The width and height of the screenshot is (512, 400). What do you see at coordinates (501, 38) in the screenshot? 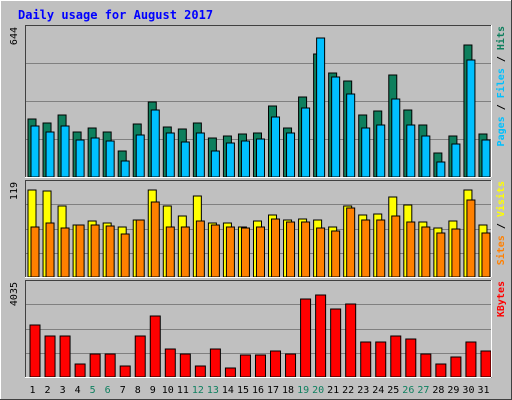
I see `legend-entry: Hits` at bounding box center [501, 38].